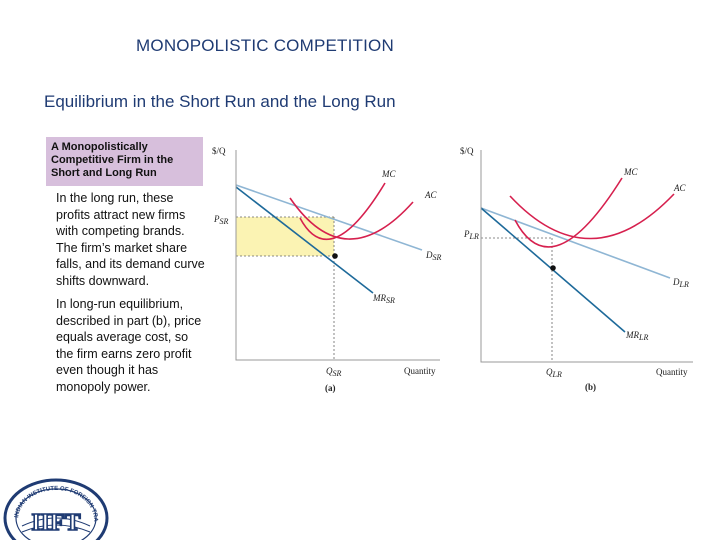  Describe the element at coordinates (388, 174) in the screenshot. I see `mc-label-a: MC` at that location.